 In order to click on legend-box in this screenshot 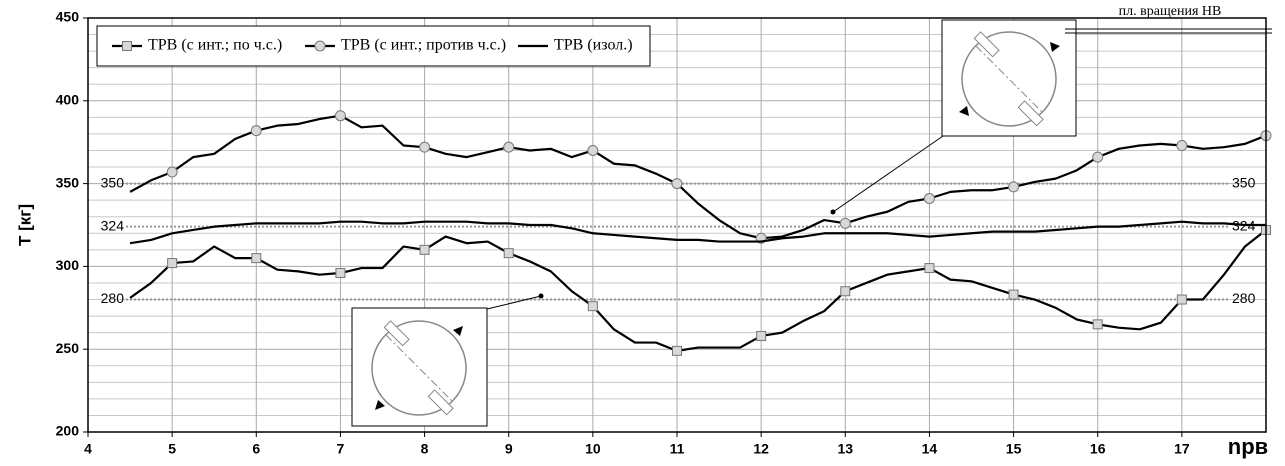, I will do `click(373, 46)`.